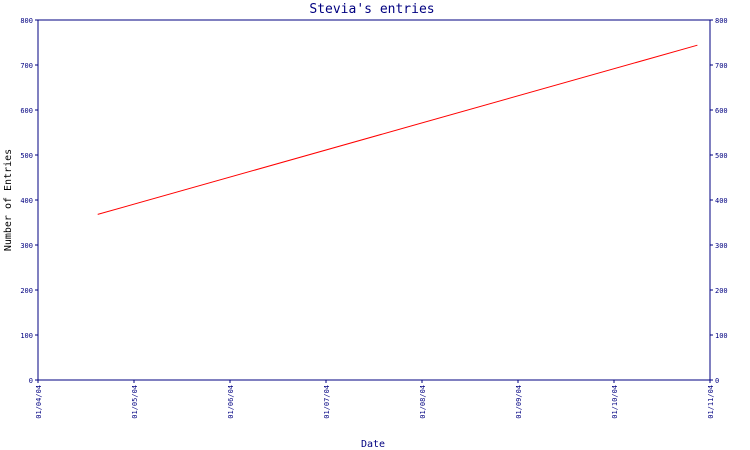 The image size is (750, 450). What do you see at coordinates (26, 111) in the screenshot?
I see `y-tick-label-left: 600` at bounding box center [26, 111].